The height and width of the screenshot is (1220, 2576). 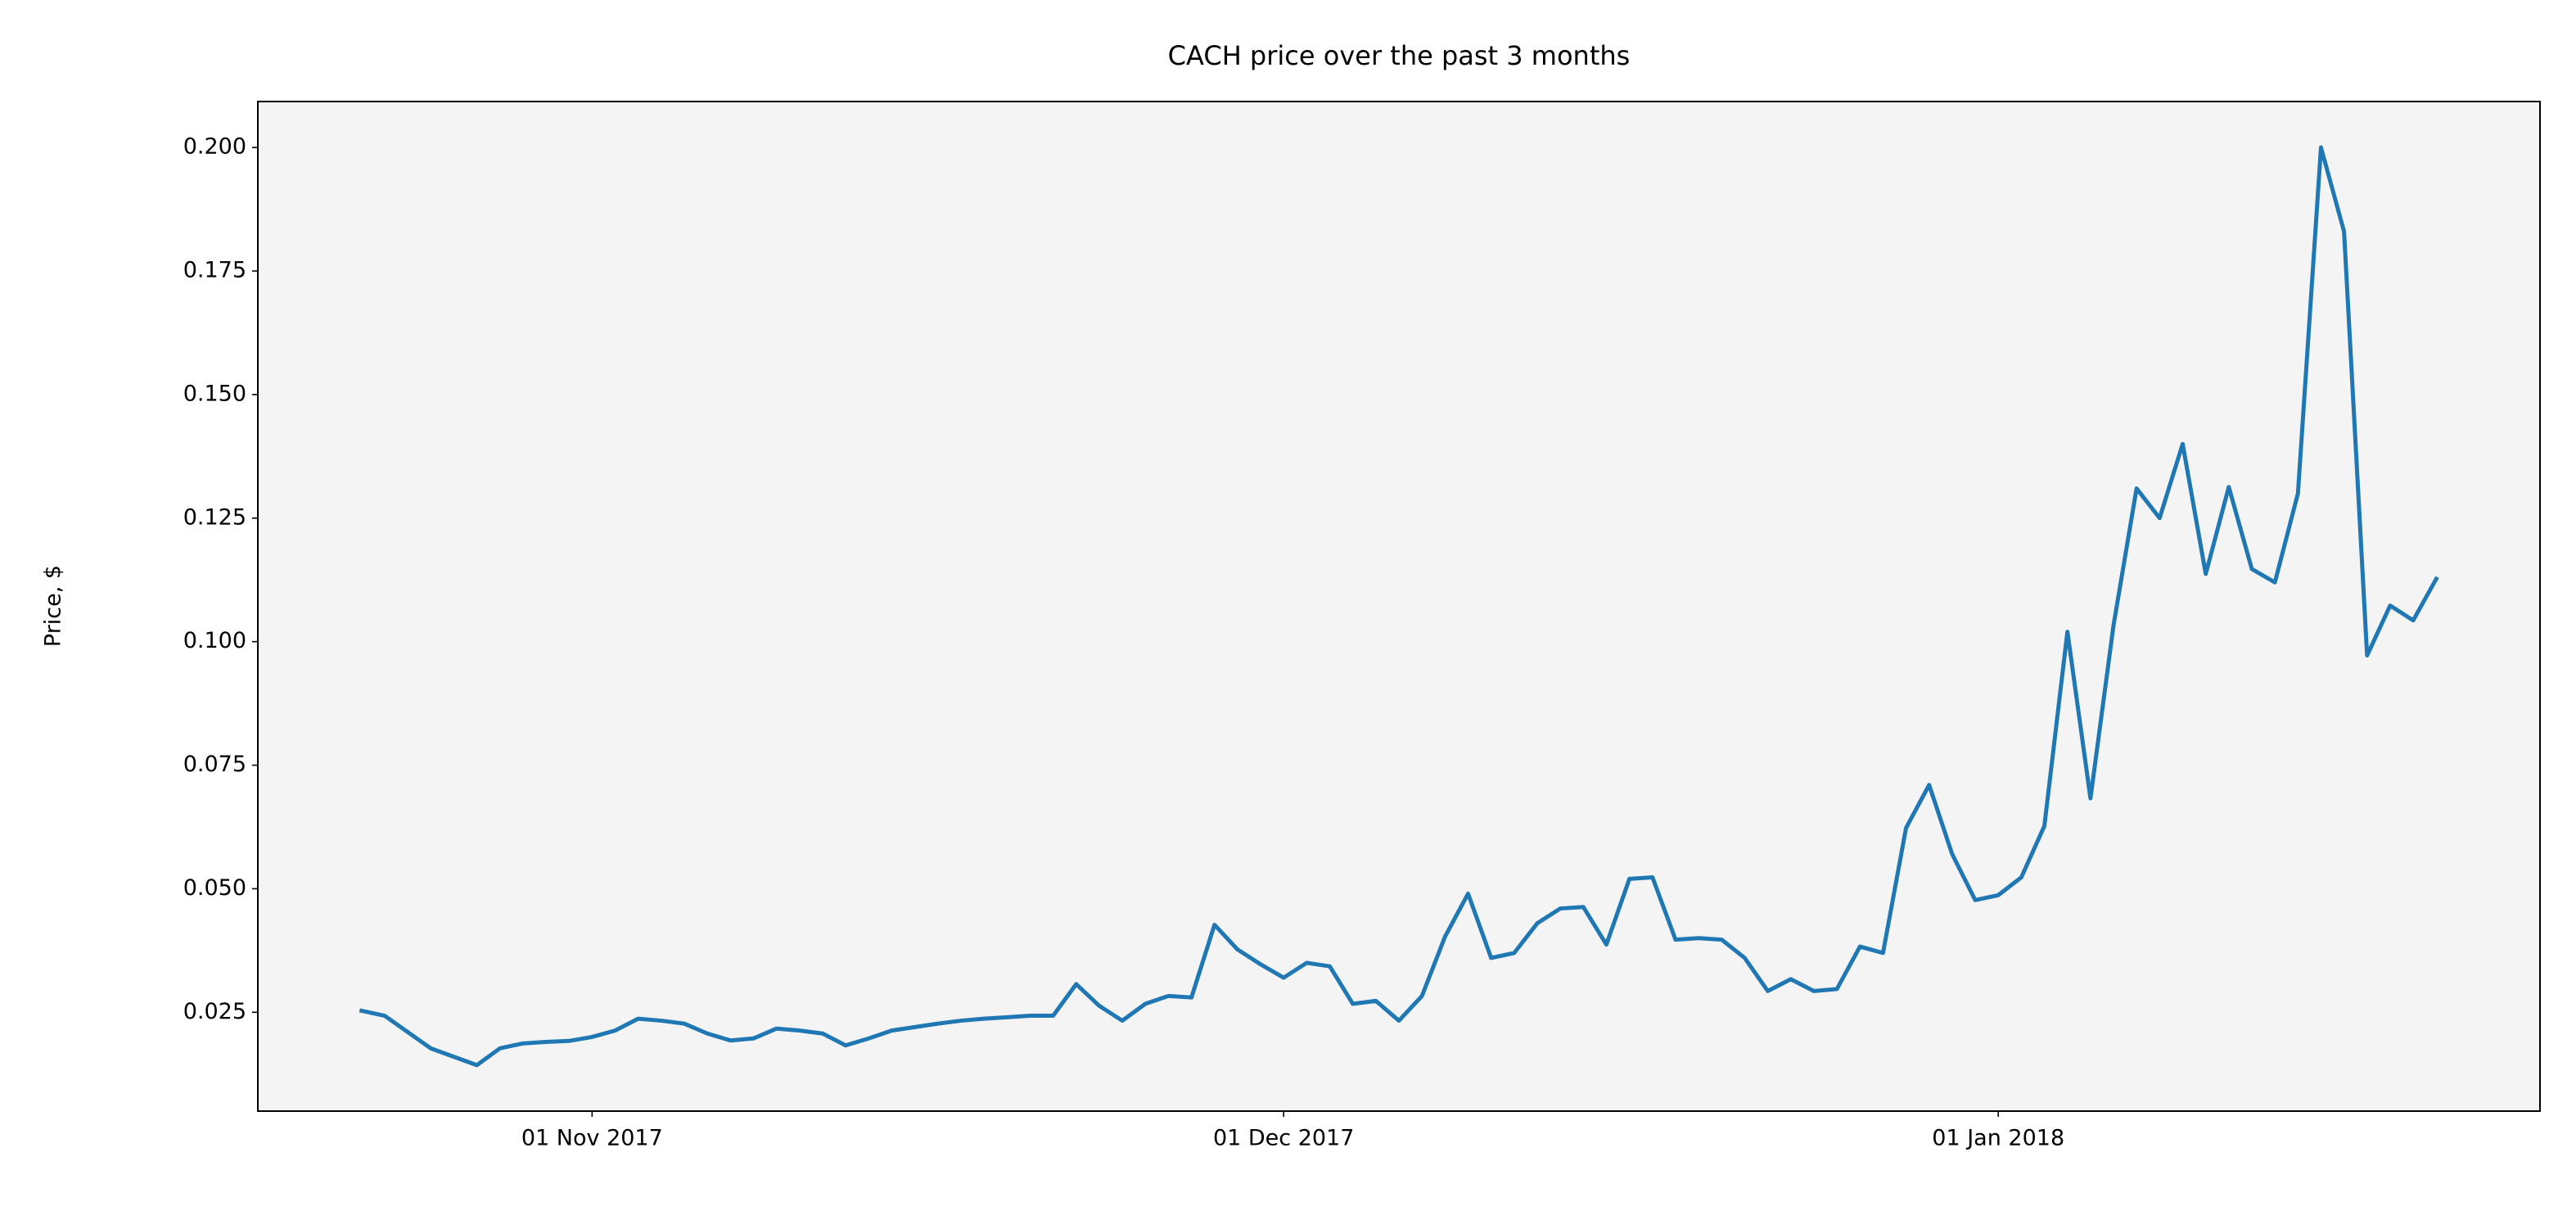 I want to click on y-tick-label: 0.200, so click(x=214, y=147).